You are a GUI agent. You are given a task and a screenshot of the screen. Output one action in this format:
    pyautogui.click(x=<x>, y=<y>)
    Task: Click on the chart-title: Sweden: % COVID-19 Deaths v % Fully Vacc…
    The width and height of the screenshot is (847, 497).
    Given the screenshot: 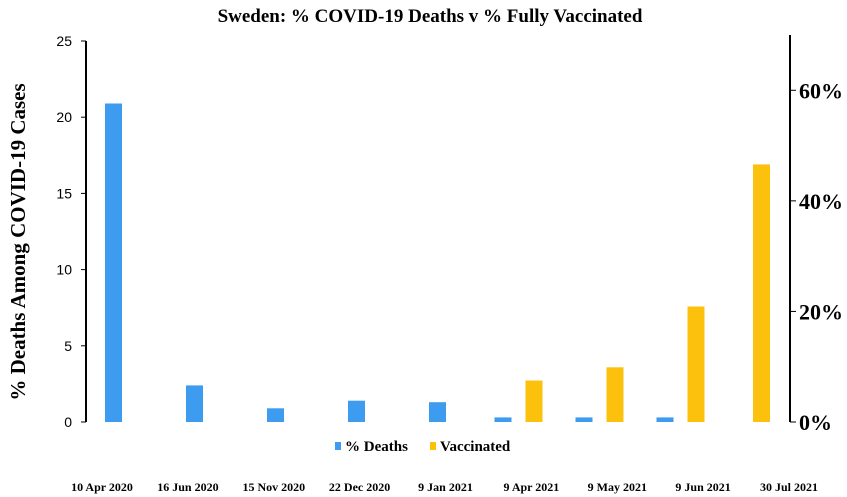 What is the action you would take?
    pyautogui.click(x=430, y=16)
    